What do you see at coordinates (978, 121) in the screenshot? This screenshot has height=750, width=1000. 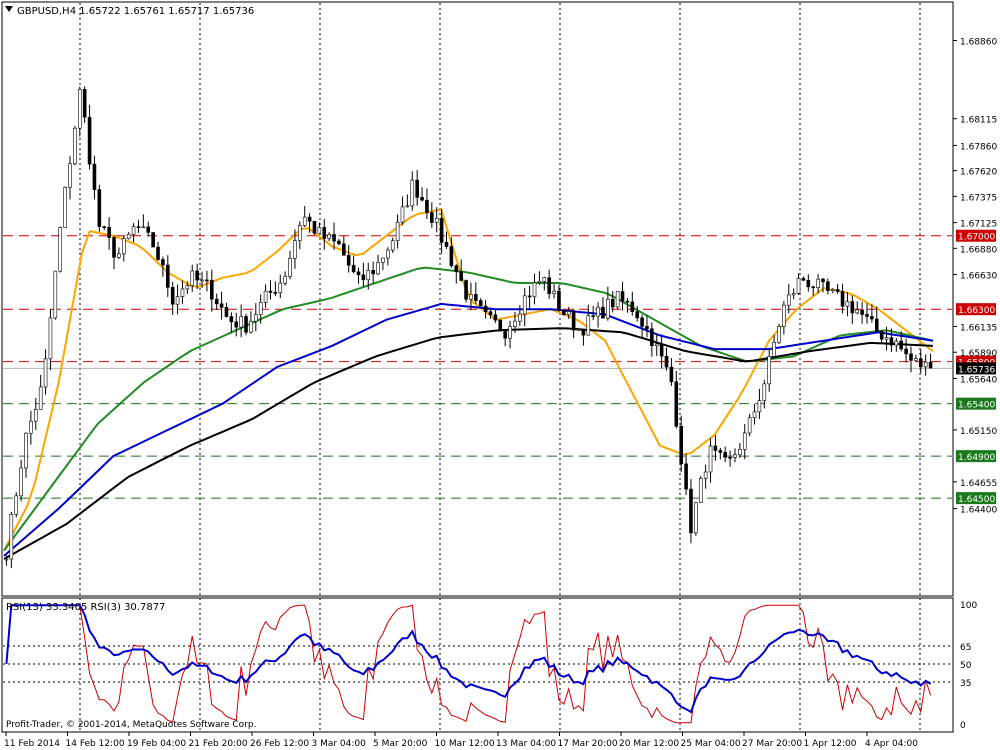 I see `price-tick-label: 1.68115` at bounding box center [978, 121].